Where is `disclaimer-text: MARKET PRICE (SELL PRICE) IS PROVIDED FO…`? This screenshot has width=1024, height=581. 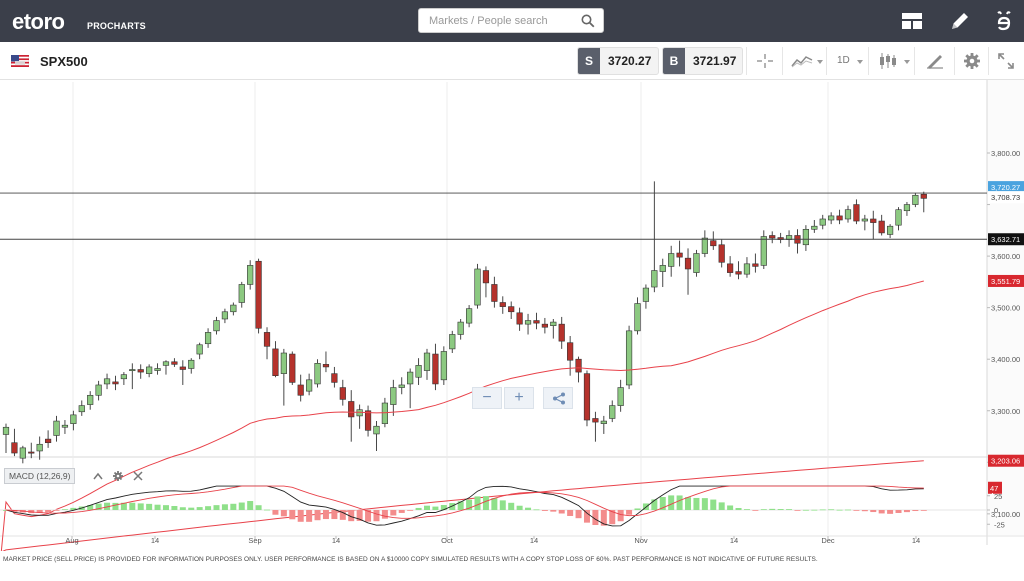 disclaimer-text: MARKET PRICE (SELL PRICE) IS PROVIDED FO… is located at coordinates (410, 559).